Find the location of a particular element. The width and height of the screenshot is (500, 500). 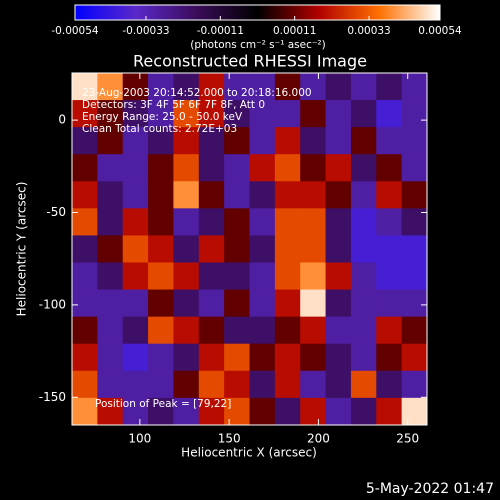

annotation: Detectors: 3F 4F 5F 6F 7F 8F, Att 0 is located at coordinates (173, 105).